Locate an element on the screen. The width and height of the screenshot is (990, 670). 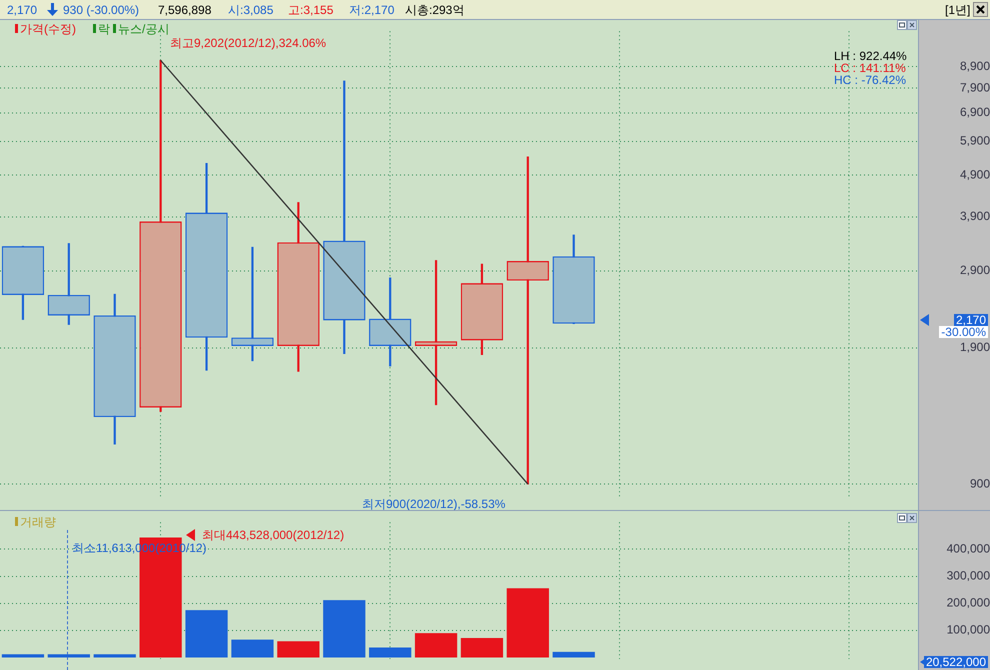
y-tick-label: 100,000 is located at coordinates (968, 629).